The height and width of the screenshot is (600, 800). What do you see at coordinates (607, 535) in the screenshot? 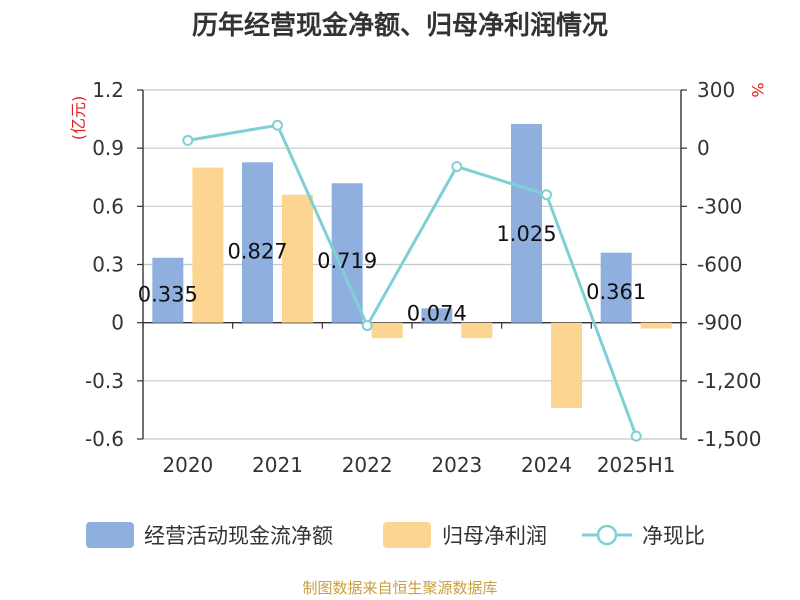
I see `legend-swatch-ratio-marker` at bounding box center [607, 535].